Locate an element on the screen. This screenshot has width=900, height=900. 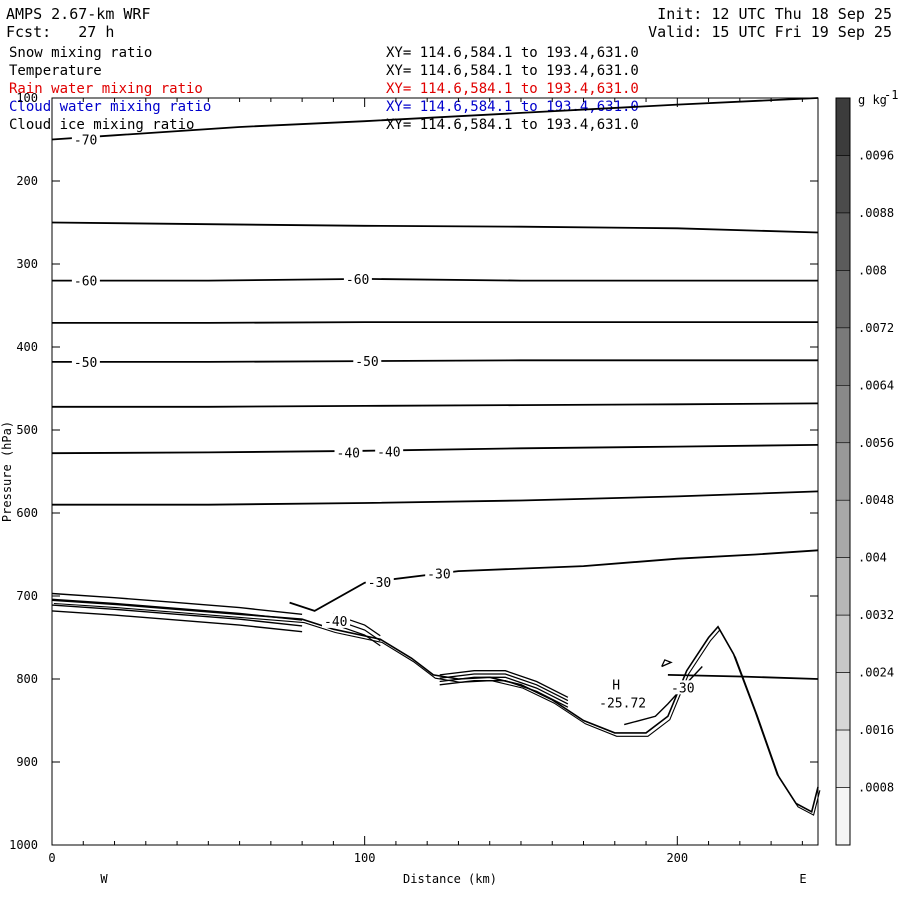
forecast-hour-label: Fcst: 27 h is located at coordinates (60, 32).